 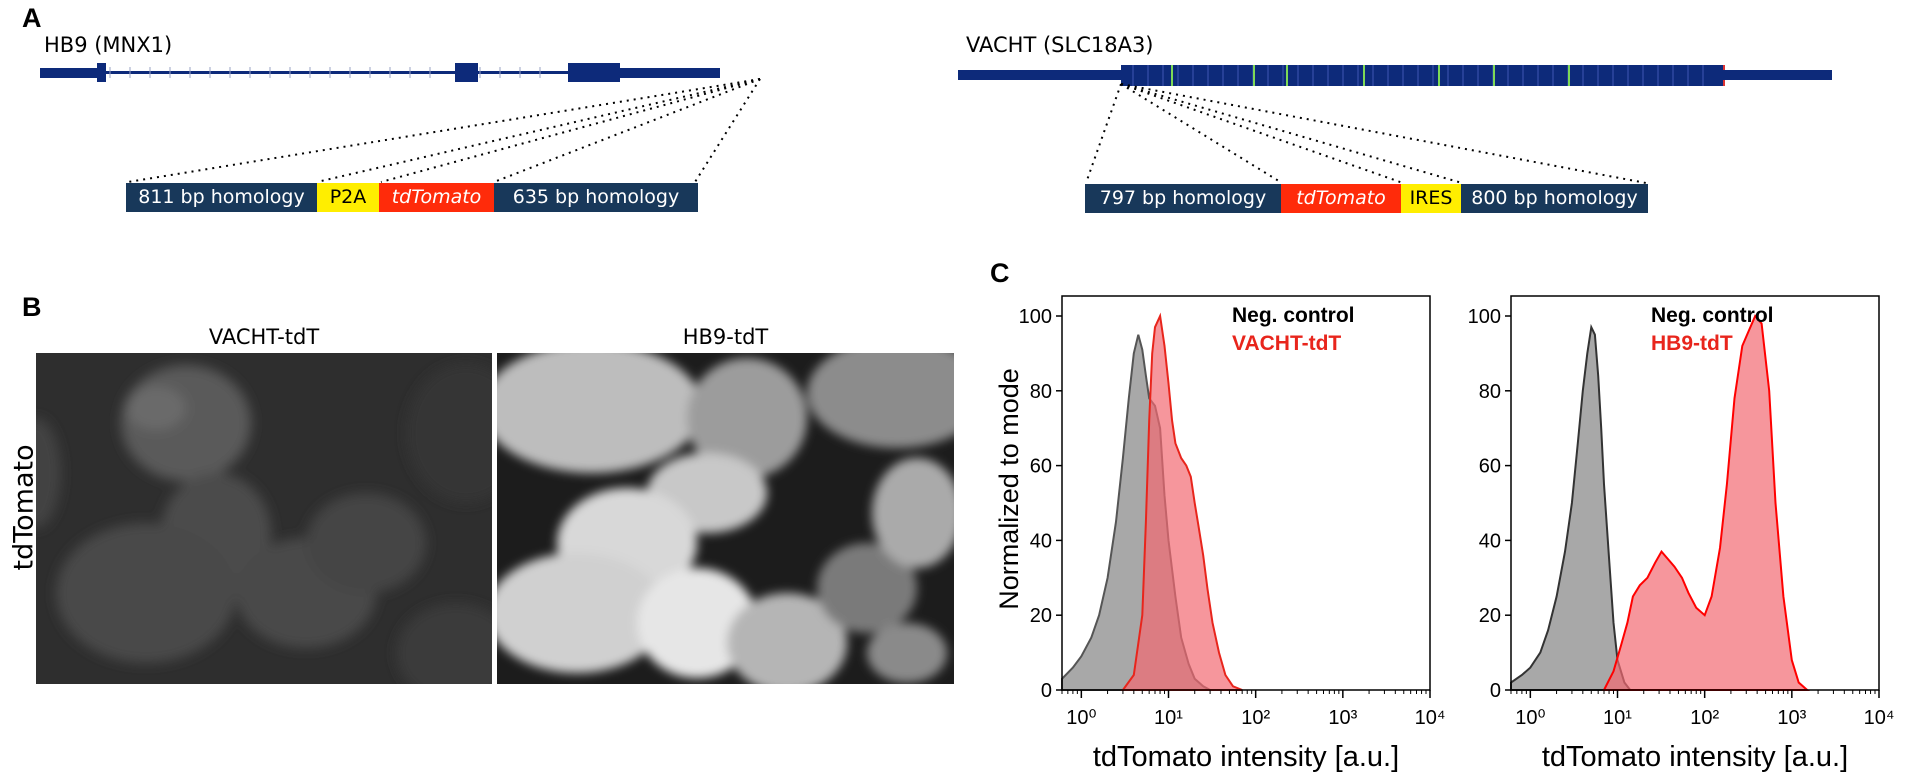 What do you see at coordinates (264, 337) in the screenshot?
I see `vacht-image-title: VACHT-tdT` at bounding box center [264, 337].